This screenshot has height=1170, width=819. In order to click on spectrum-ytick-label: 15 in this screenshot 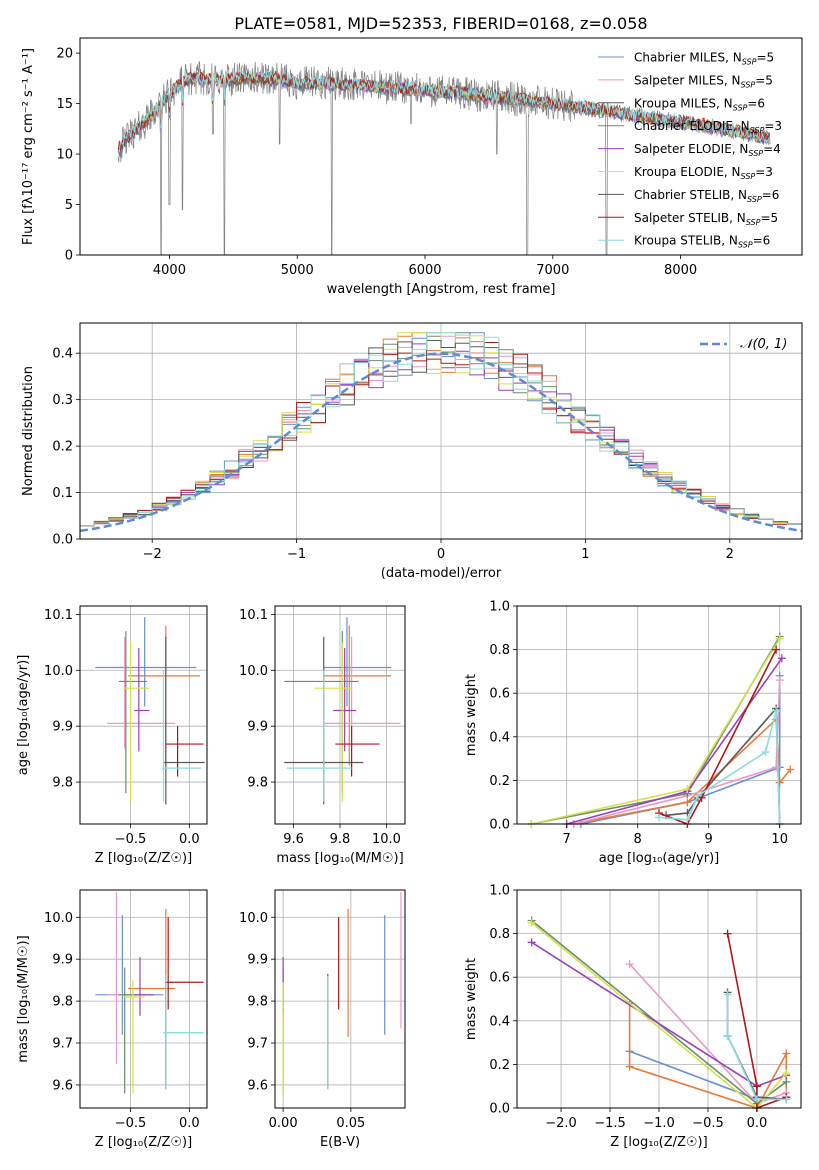, I will do `click(64, 104)`.